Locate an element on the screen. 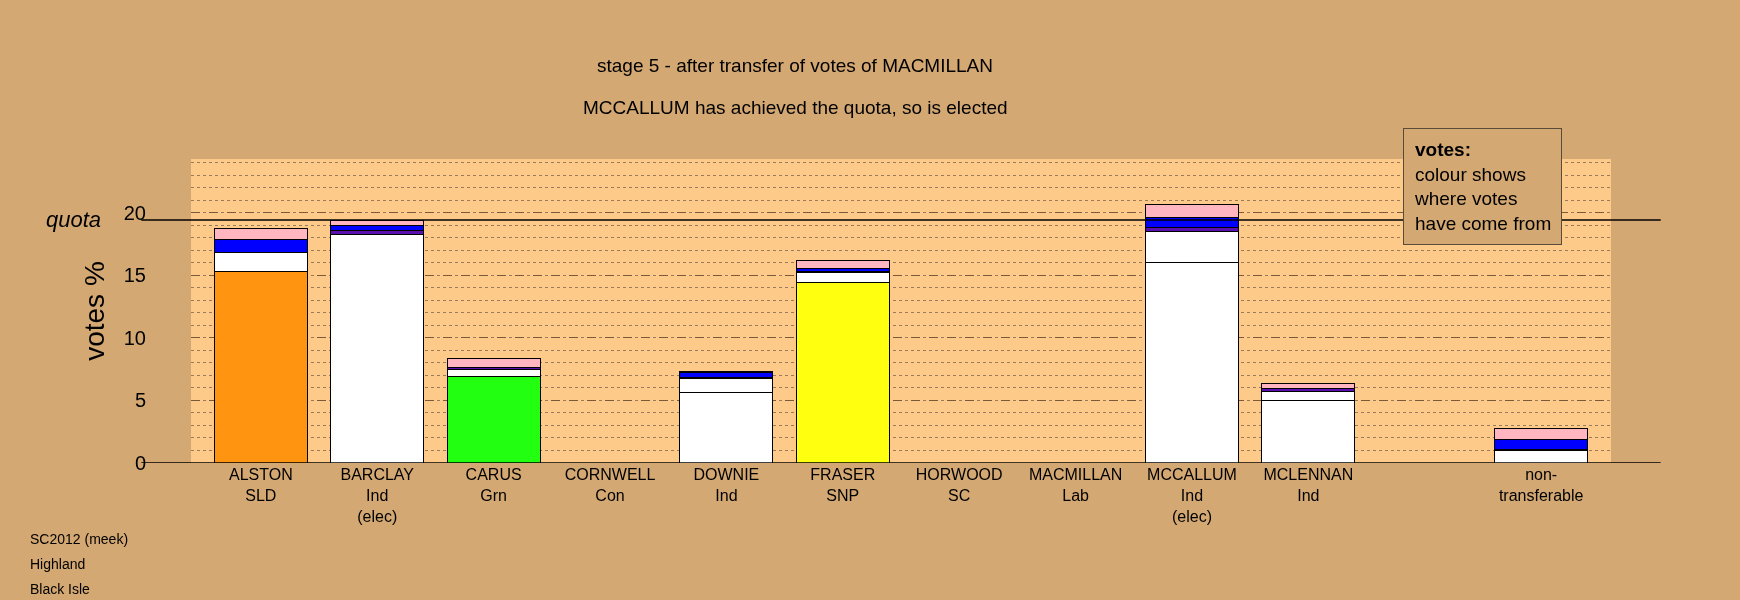 This screenshot has height=600, width=1740. x-tick-label: MACMILLAN Lab is located at coordinates (1075, 485).